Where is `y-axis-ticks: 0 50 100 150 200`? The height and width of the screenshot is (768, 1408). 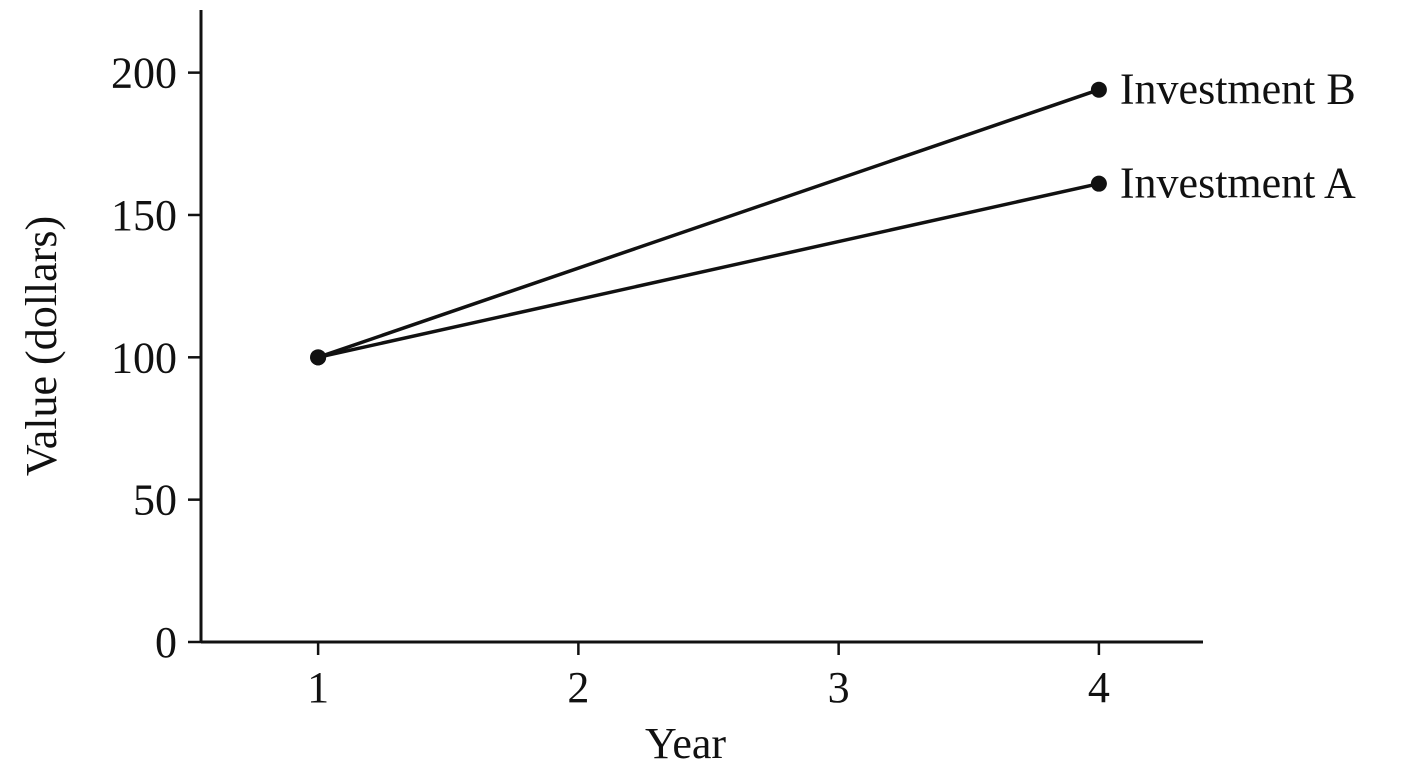
y-axis-ticks: 0 50 100 150 200 is located at coordinates (156, 358).